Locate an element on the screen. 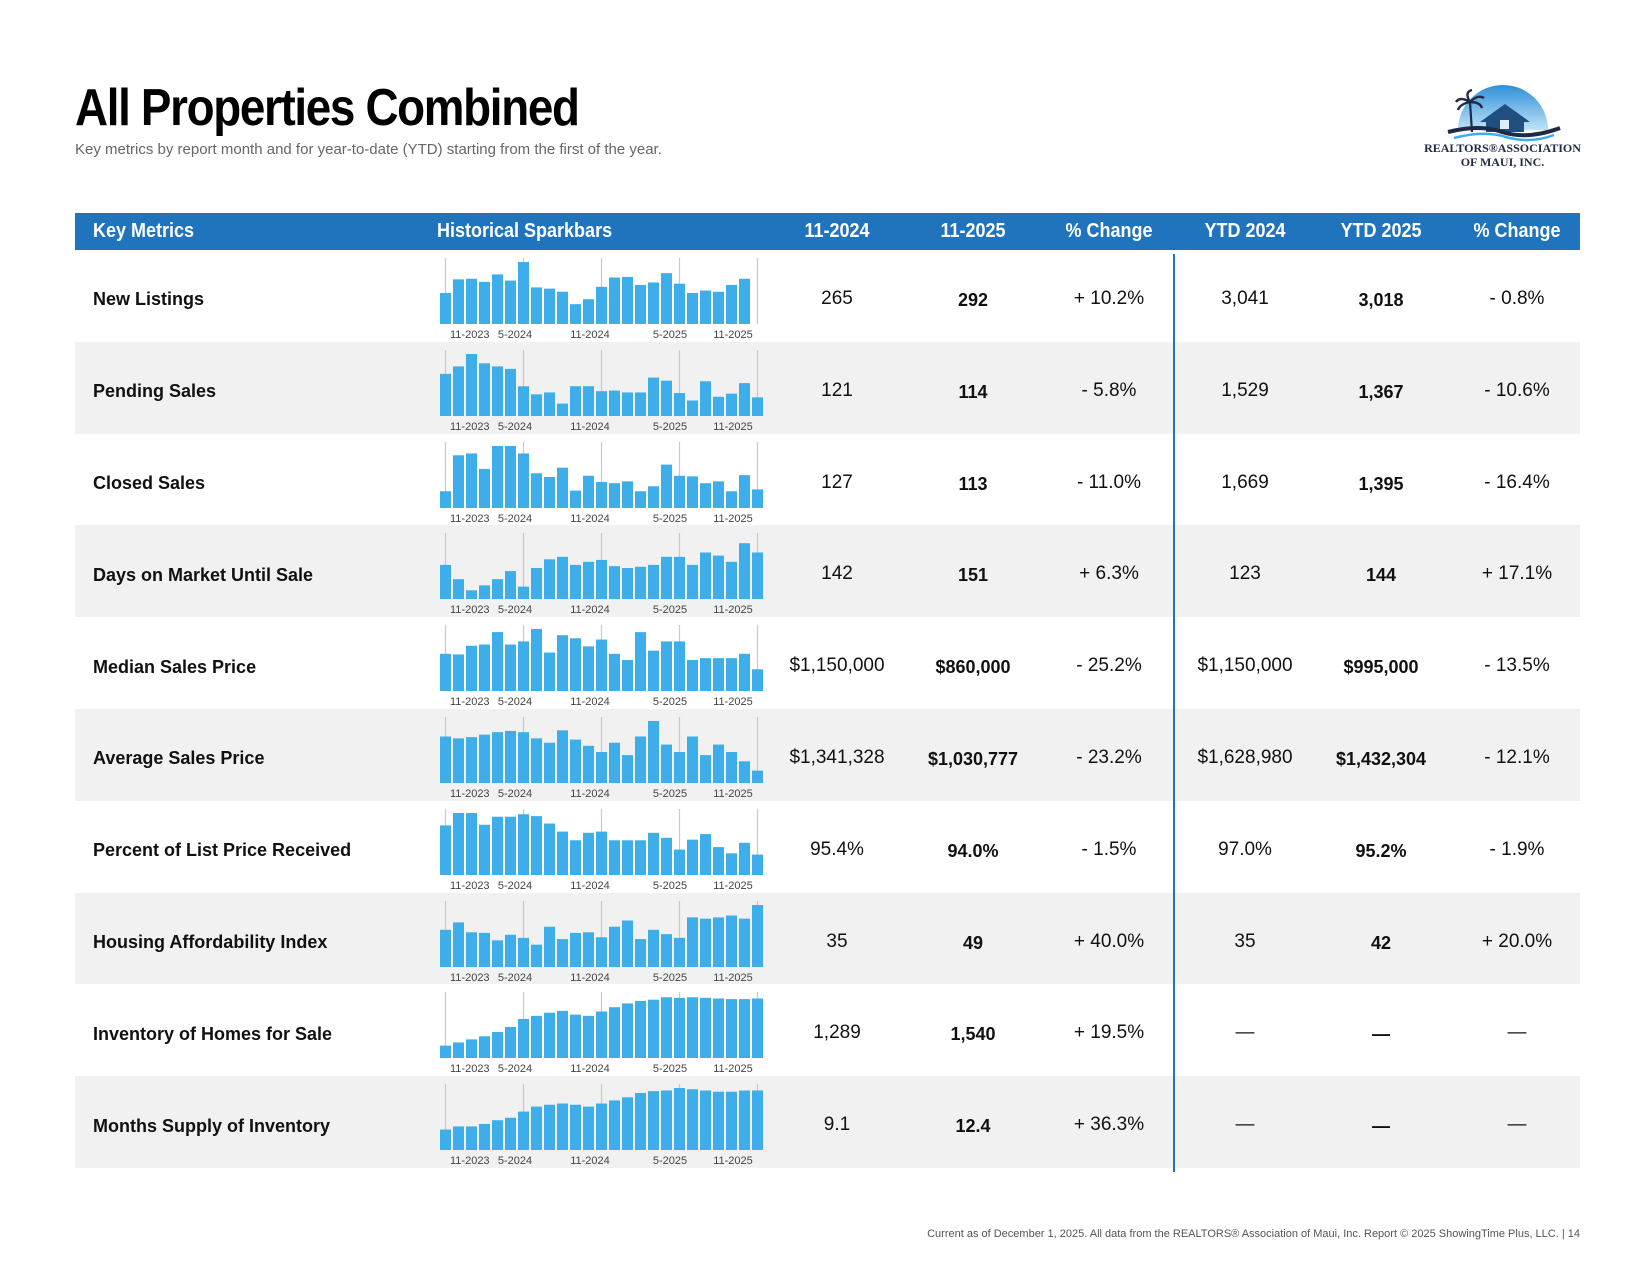  cell-ytd-2025: 95.2% is located at coordinates (1381, 850).